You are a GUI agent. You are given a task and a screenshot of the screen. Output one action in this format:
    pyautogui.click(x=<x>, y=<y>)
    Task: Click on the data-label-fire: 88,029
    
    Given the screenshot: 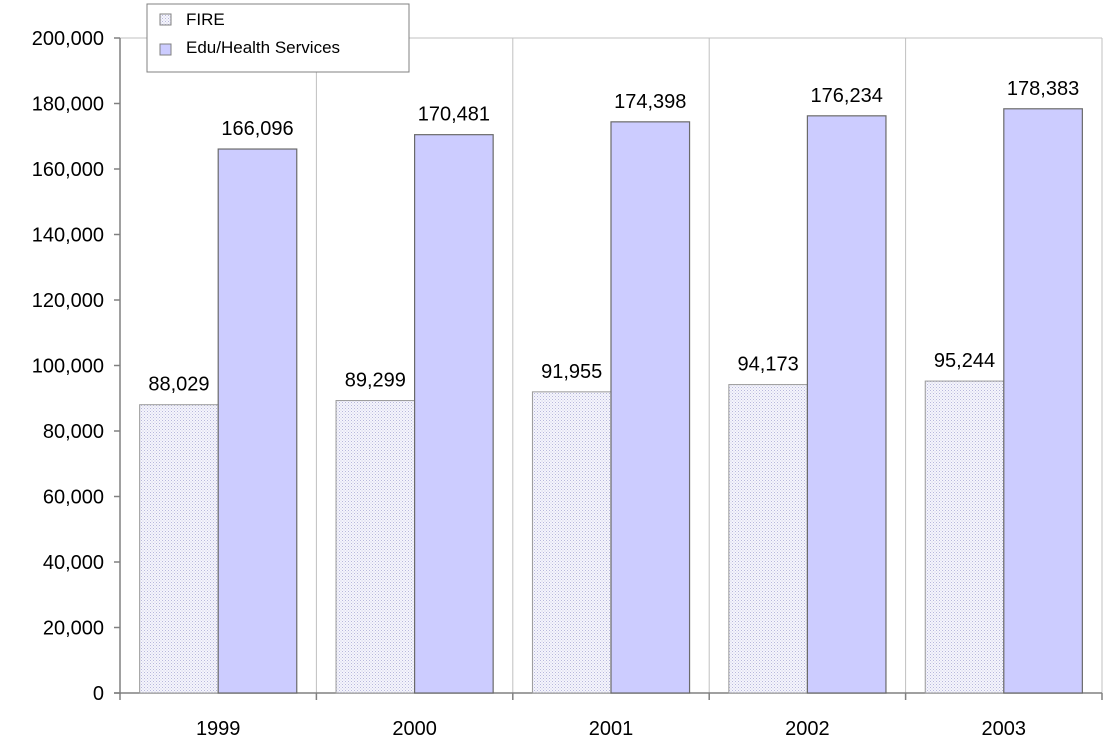 What is the action you would take?
    pyautogui.click(x=178, y=385)
    